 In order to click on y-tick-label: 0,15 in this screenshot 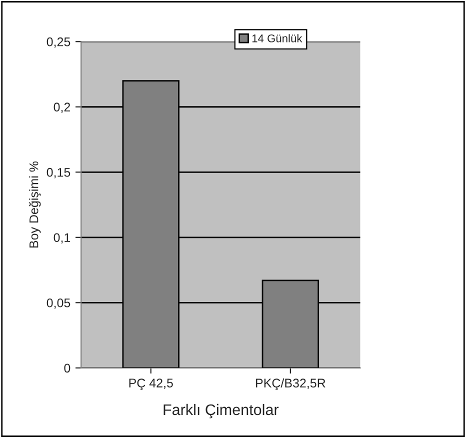, I will do `click(58, 173)`.